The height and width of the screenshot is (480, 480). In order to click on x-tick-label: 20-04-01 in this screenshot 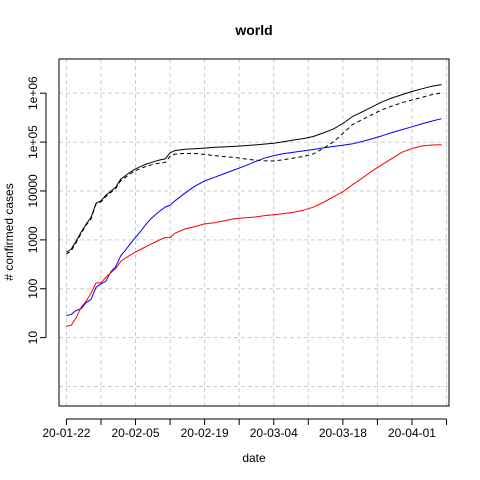, I will do `click(412, 433)`.